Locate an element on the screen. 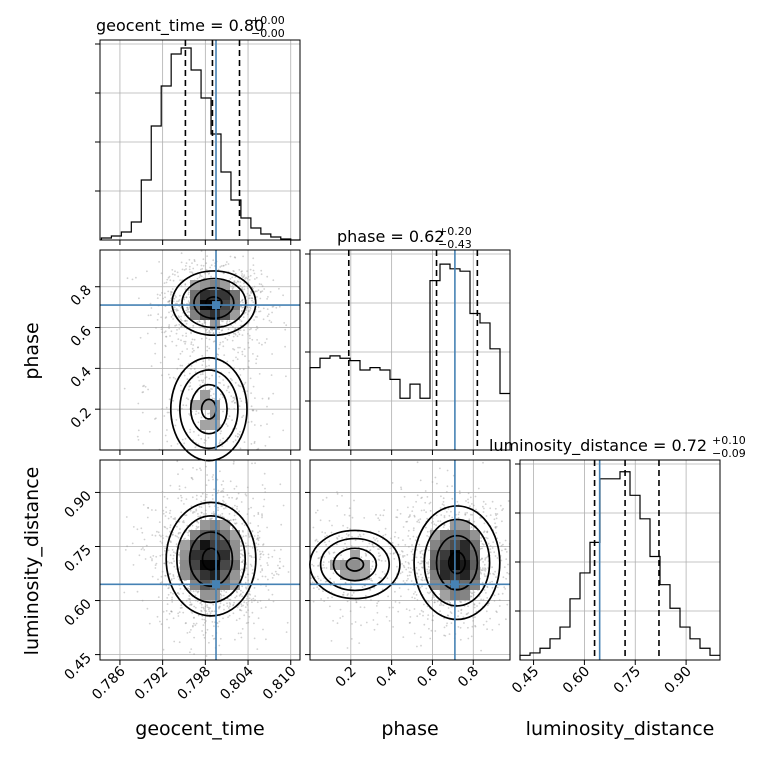  ytick-phase: 0.8 is located at coordinates (81, 295).